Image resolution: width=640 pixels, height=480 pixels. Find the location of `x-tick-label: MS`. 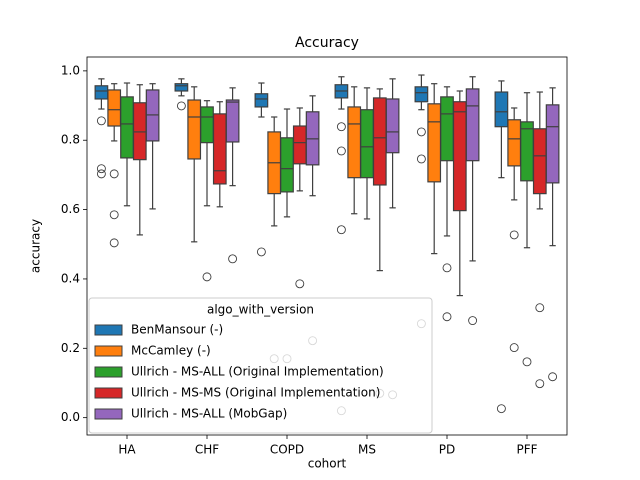

x-tick-label: MS is located at coordinates (367, 450).